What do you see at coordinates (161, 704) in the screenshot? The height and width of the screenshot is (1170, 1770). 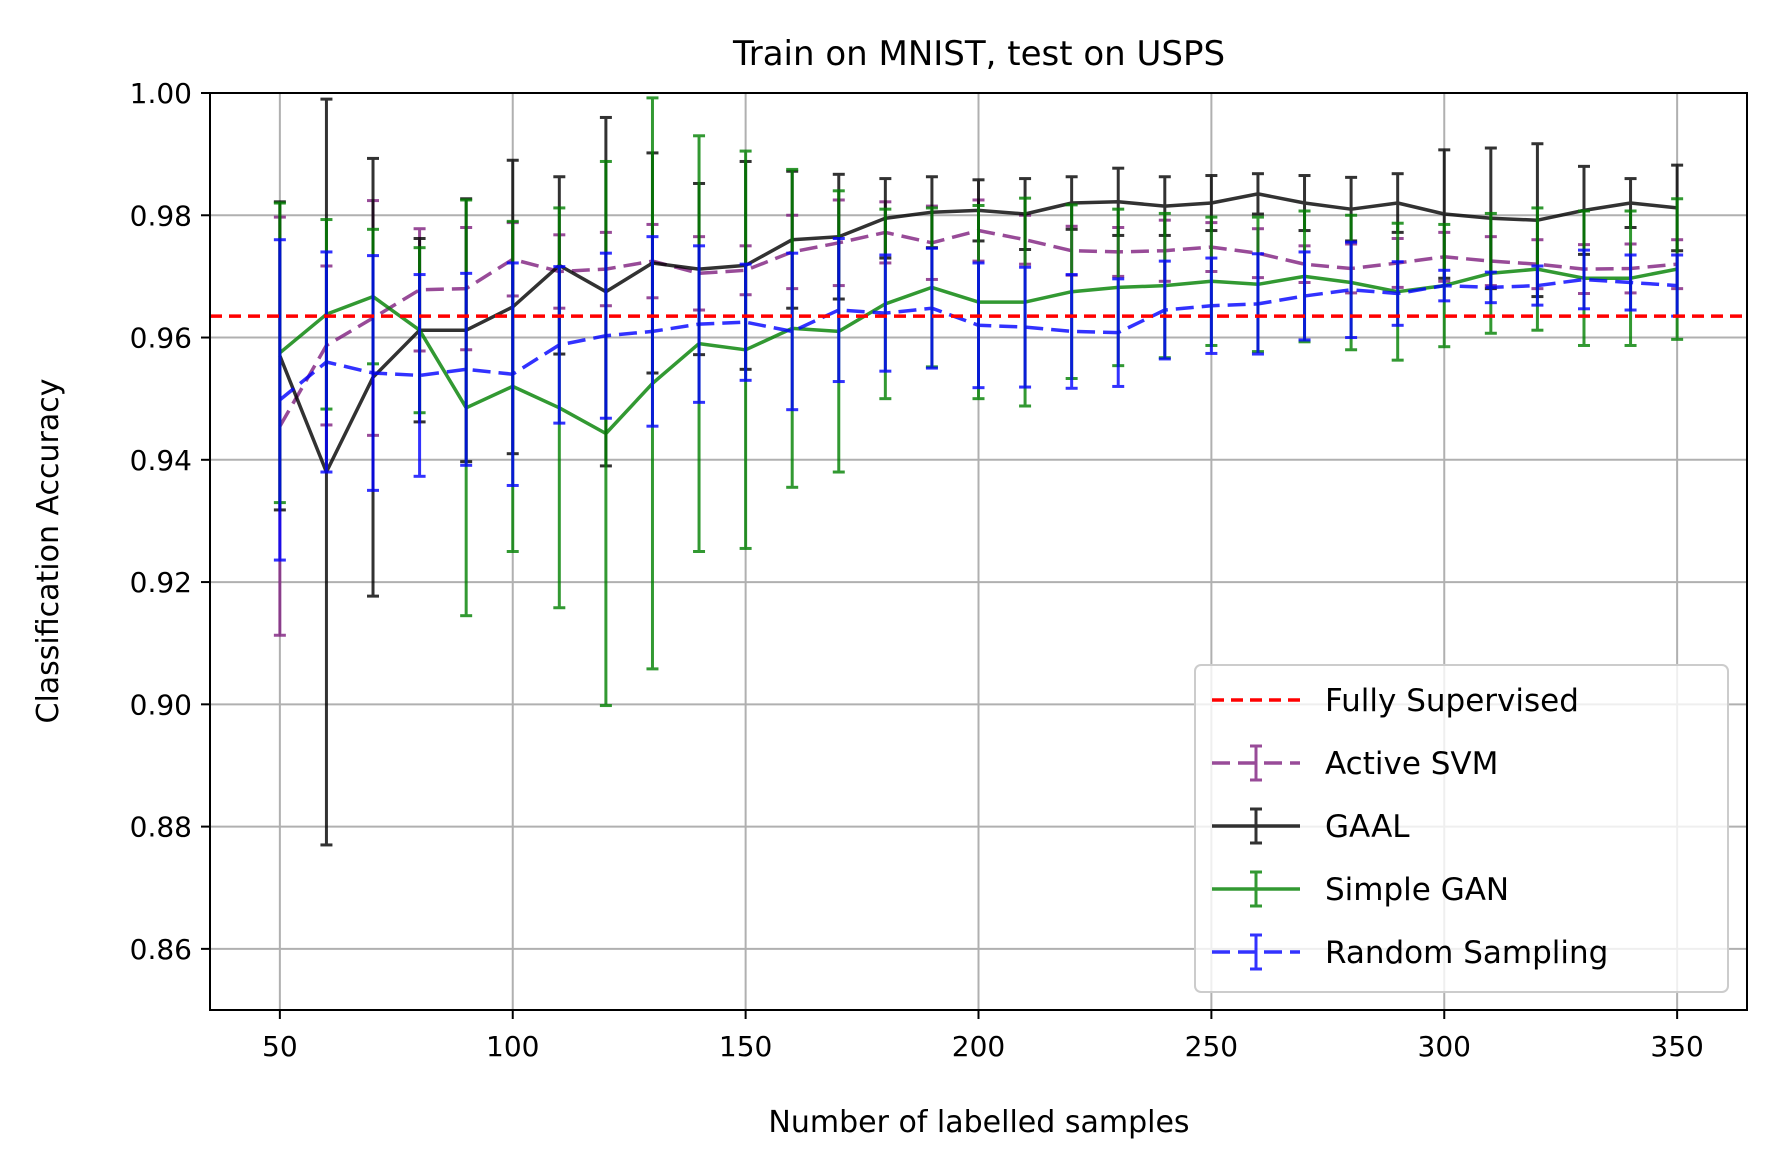 I see `y-tick-label: 0.90` at bounding box center [161, 704].